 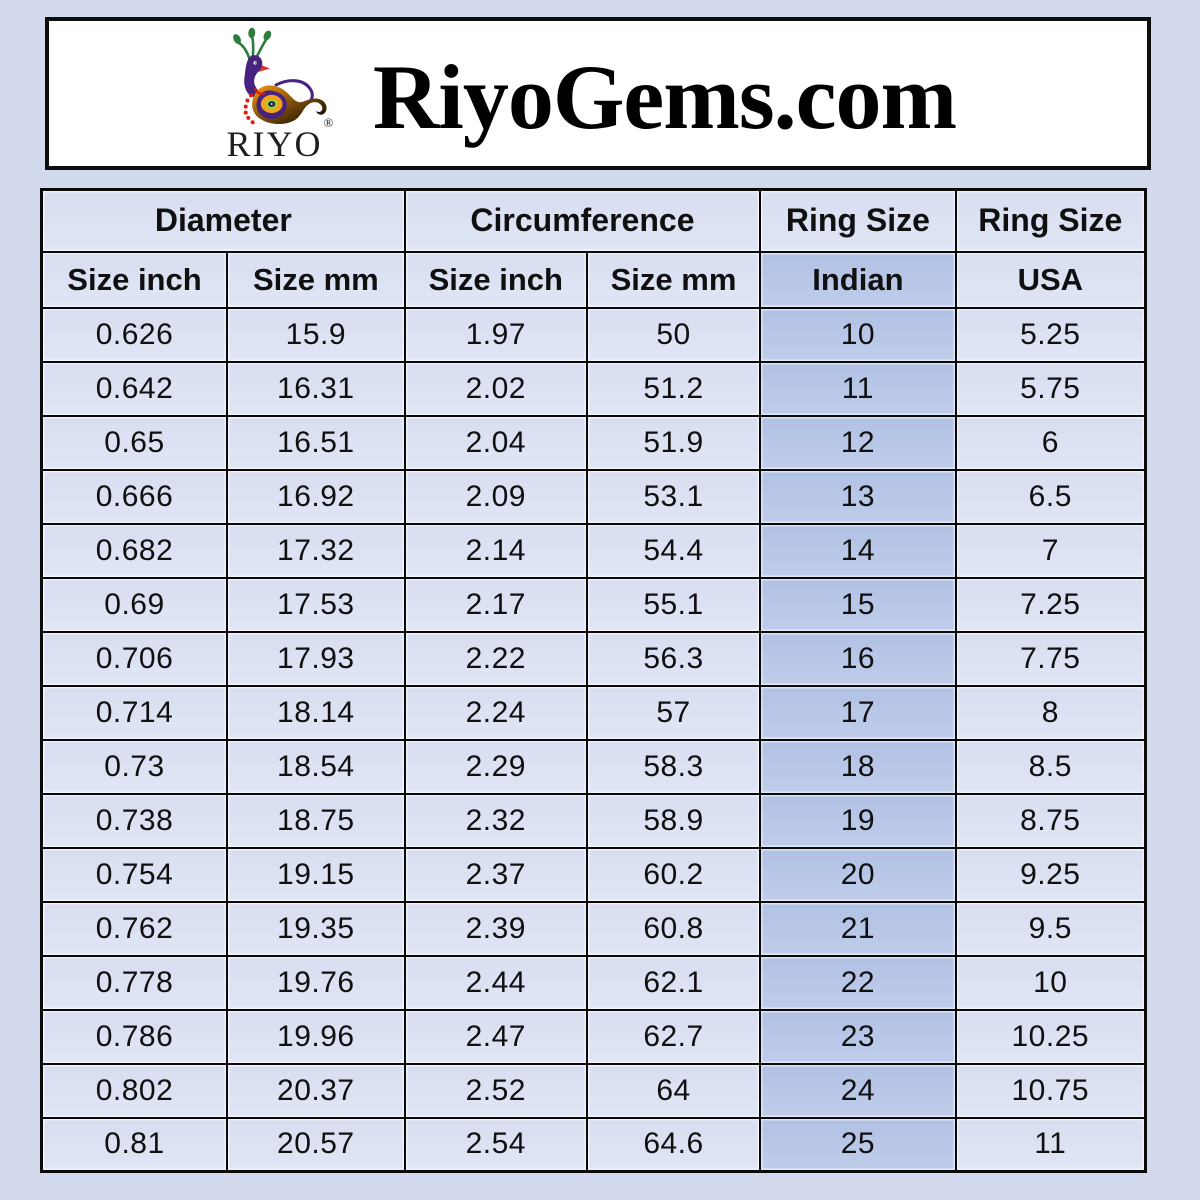 I want to click on table-cell: 16.92, so click(x=315, y=496).